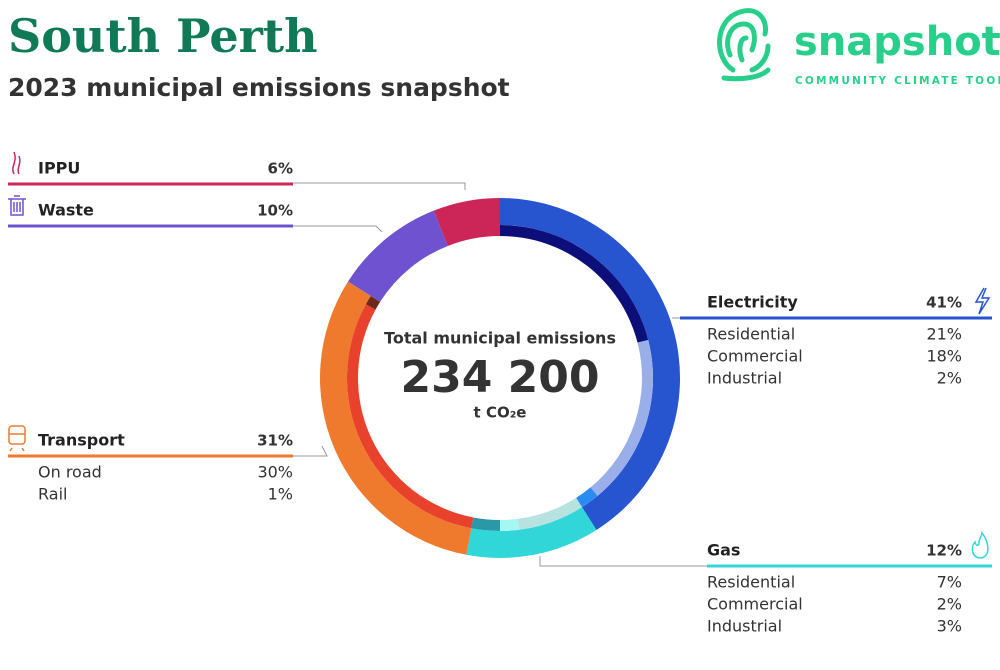 This screenshot has height=670, width=1000. Describe the element at coordinates (744, 45) in the screenshot. I see `logo-icon` at that location.